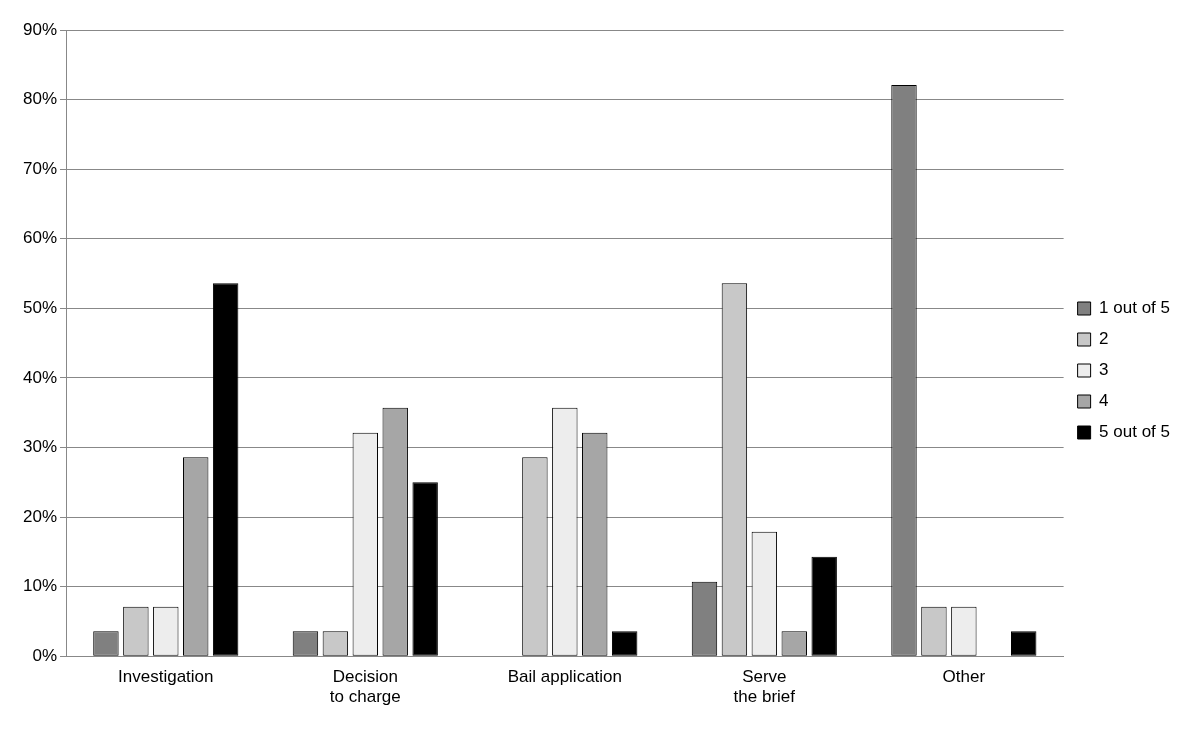 Image resolution: width=1200 pixels, height=731 pixels. Describe the element at coordinates (564, 677) in the screenshot. I see `x-tick-label: Bail application` at that location.